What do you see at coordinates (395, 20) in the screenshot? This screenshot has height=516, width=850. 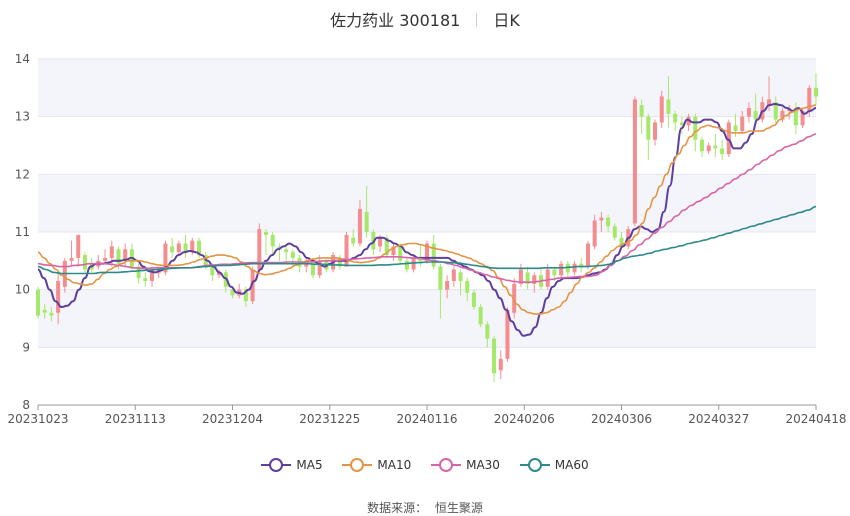 I see `stock-name: 佐力药业 300181` at bounding box center [395, 20].